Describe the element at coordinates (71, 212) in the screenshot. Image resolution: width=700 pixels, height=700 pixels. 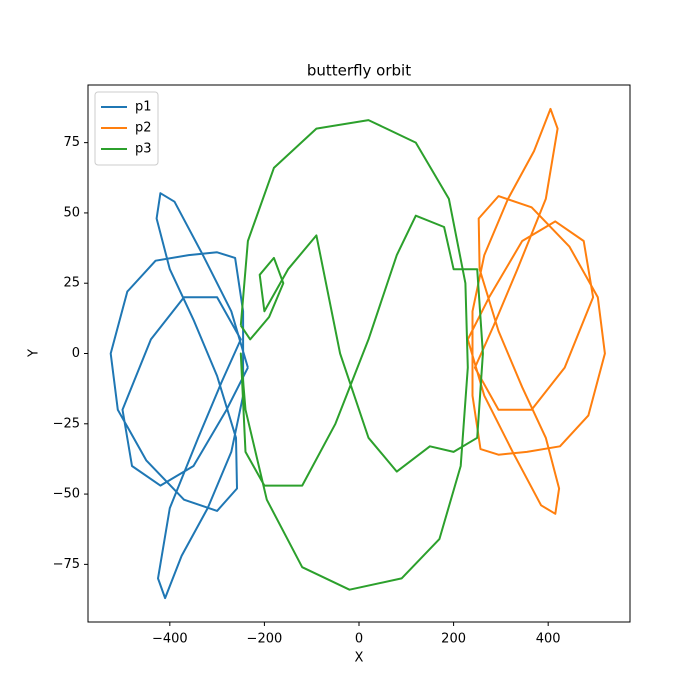
I see `y-tick-label: 50` at that location.